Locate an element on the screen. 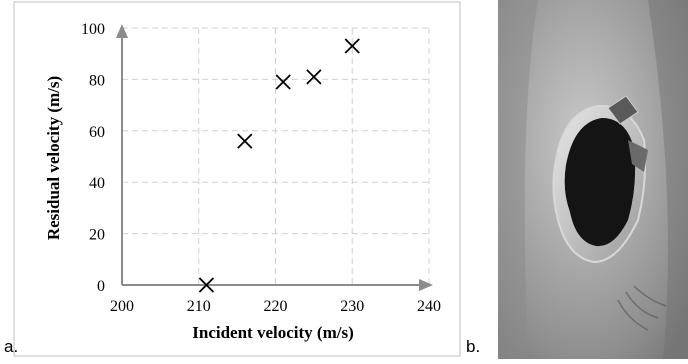 The image size is (688, 364). x-axis-arrow is located at coordinates (426, 285).